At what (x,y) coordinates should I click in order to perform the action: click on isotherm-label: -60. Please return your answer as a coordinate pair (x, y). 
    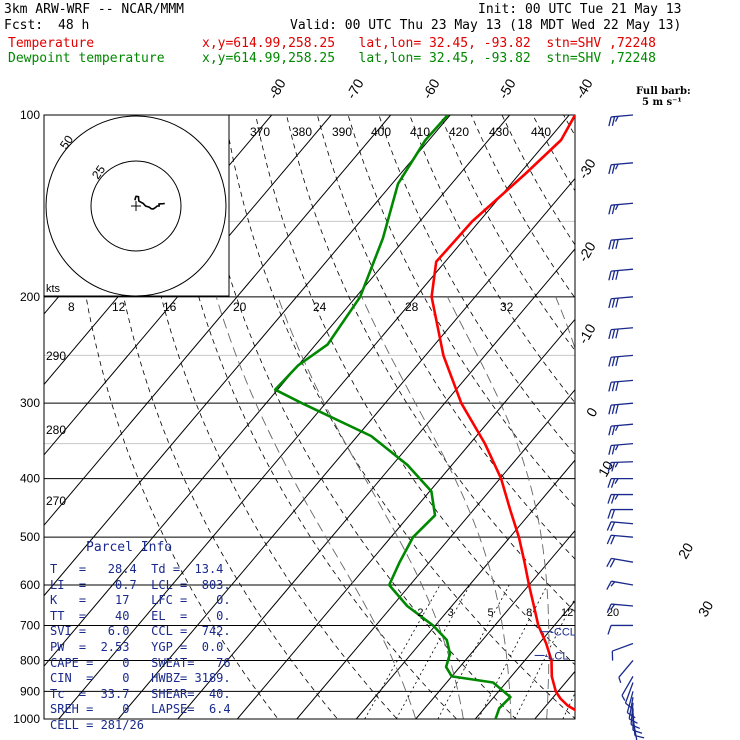
    Looking at the image, I should click on (431, 89).